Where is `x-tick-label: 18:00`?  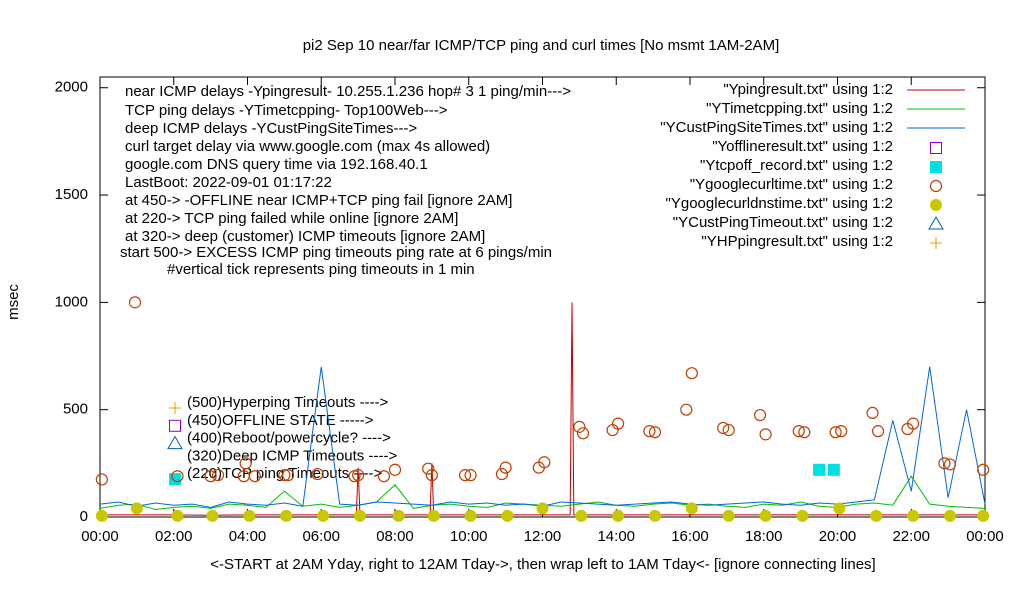
x-tick-label: 18:00 is located at coordinates (764, 536).